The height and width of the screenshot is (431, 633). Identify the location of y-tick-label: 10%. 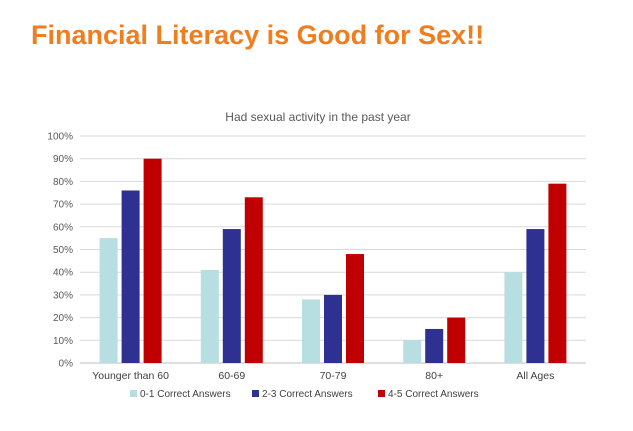
(63, 341).